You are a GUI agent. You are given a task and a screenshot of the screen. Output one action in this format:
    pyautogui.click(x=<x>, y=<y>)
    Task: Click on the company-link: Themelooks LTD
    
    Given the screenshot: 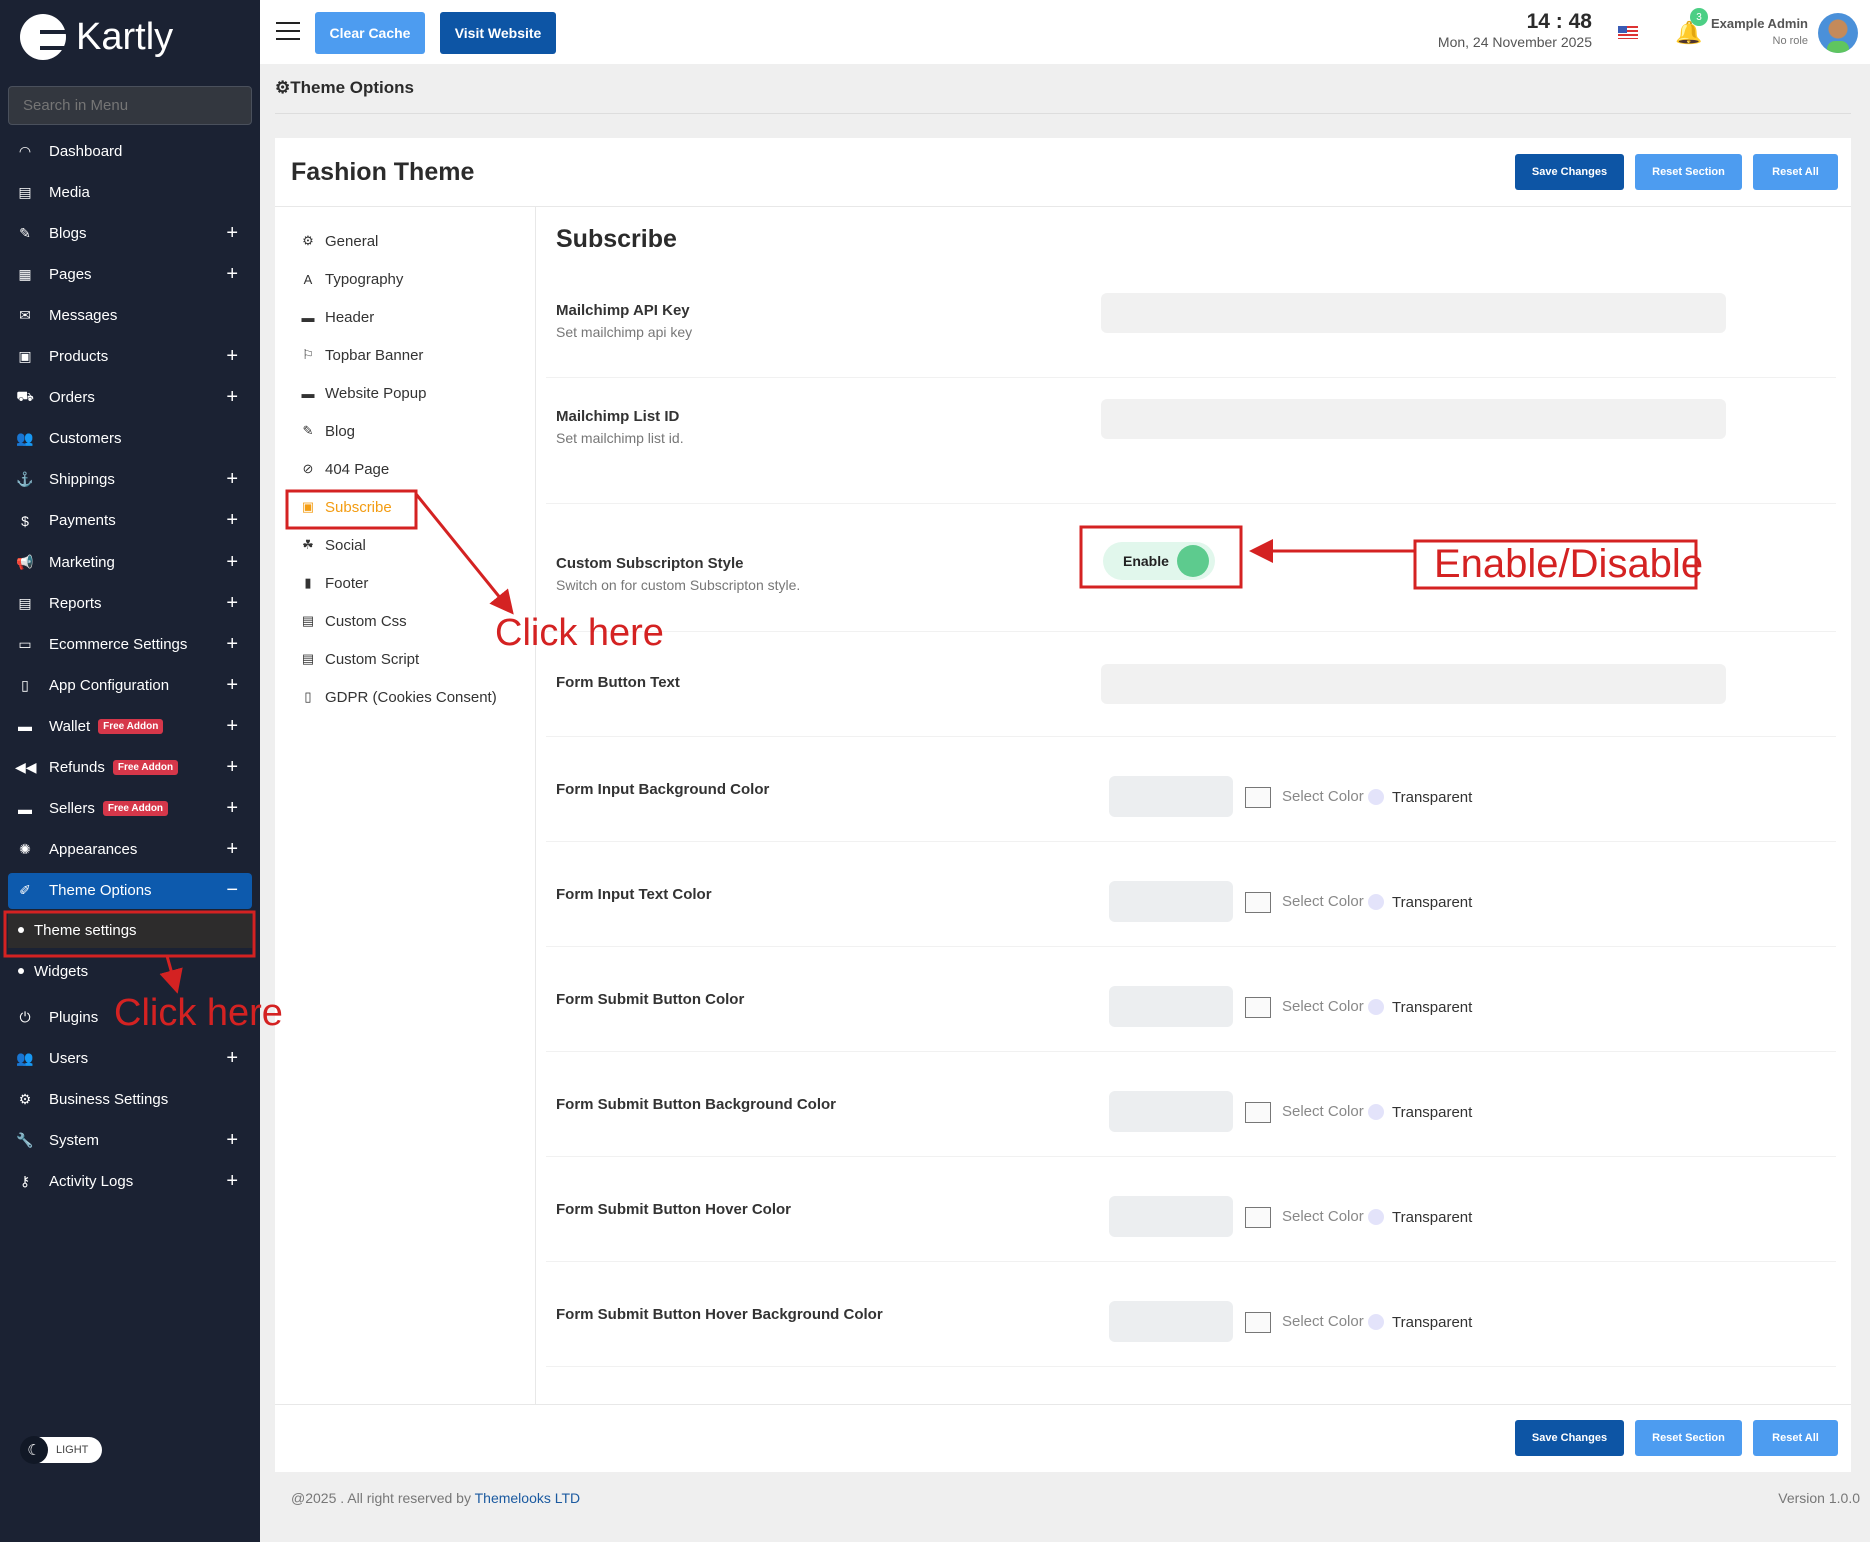 What is the action you would take?
    pyautogui.click(x=527, y=1498)
    